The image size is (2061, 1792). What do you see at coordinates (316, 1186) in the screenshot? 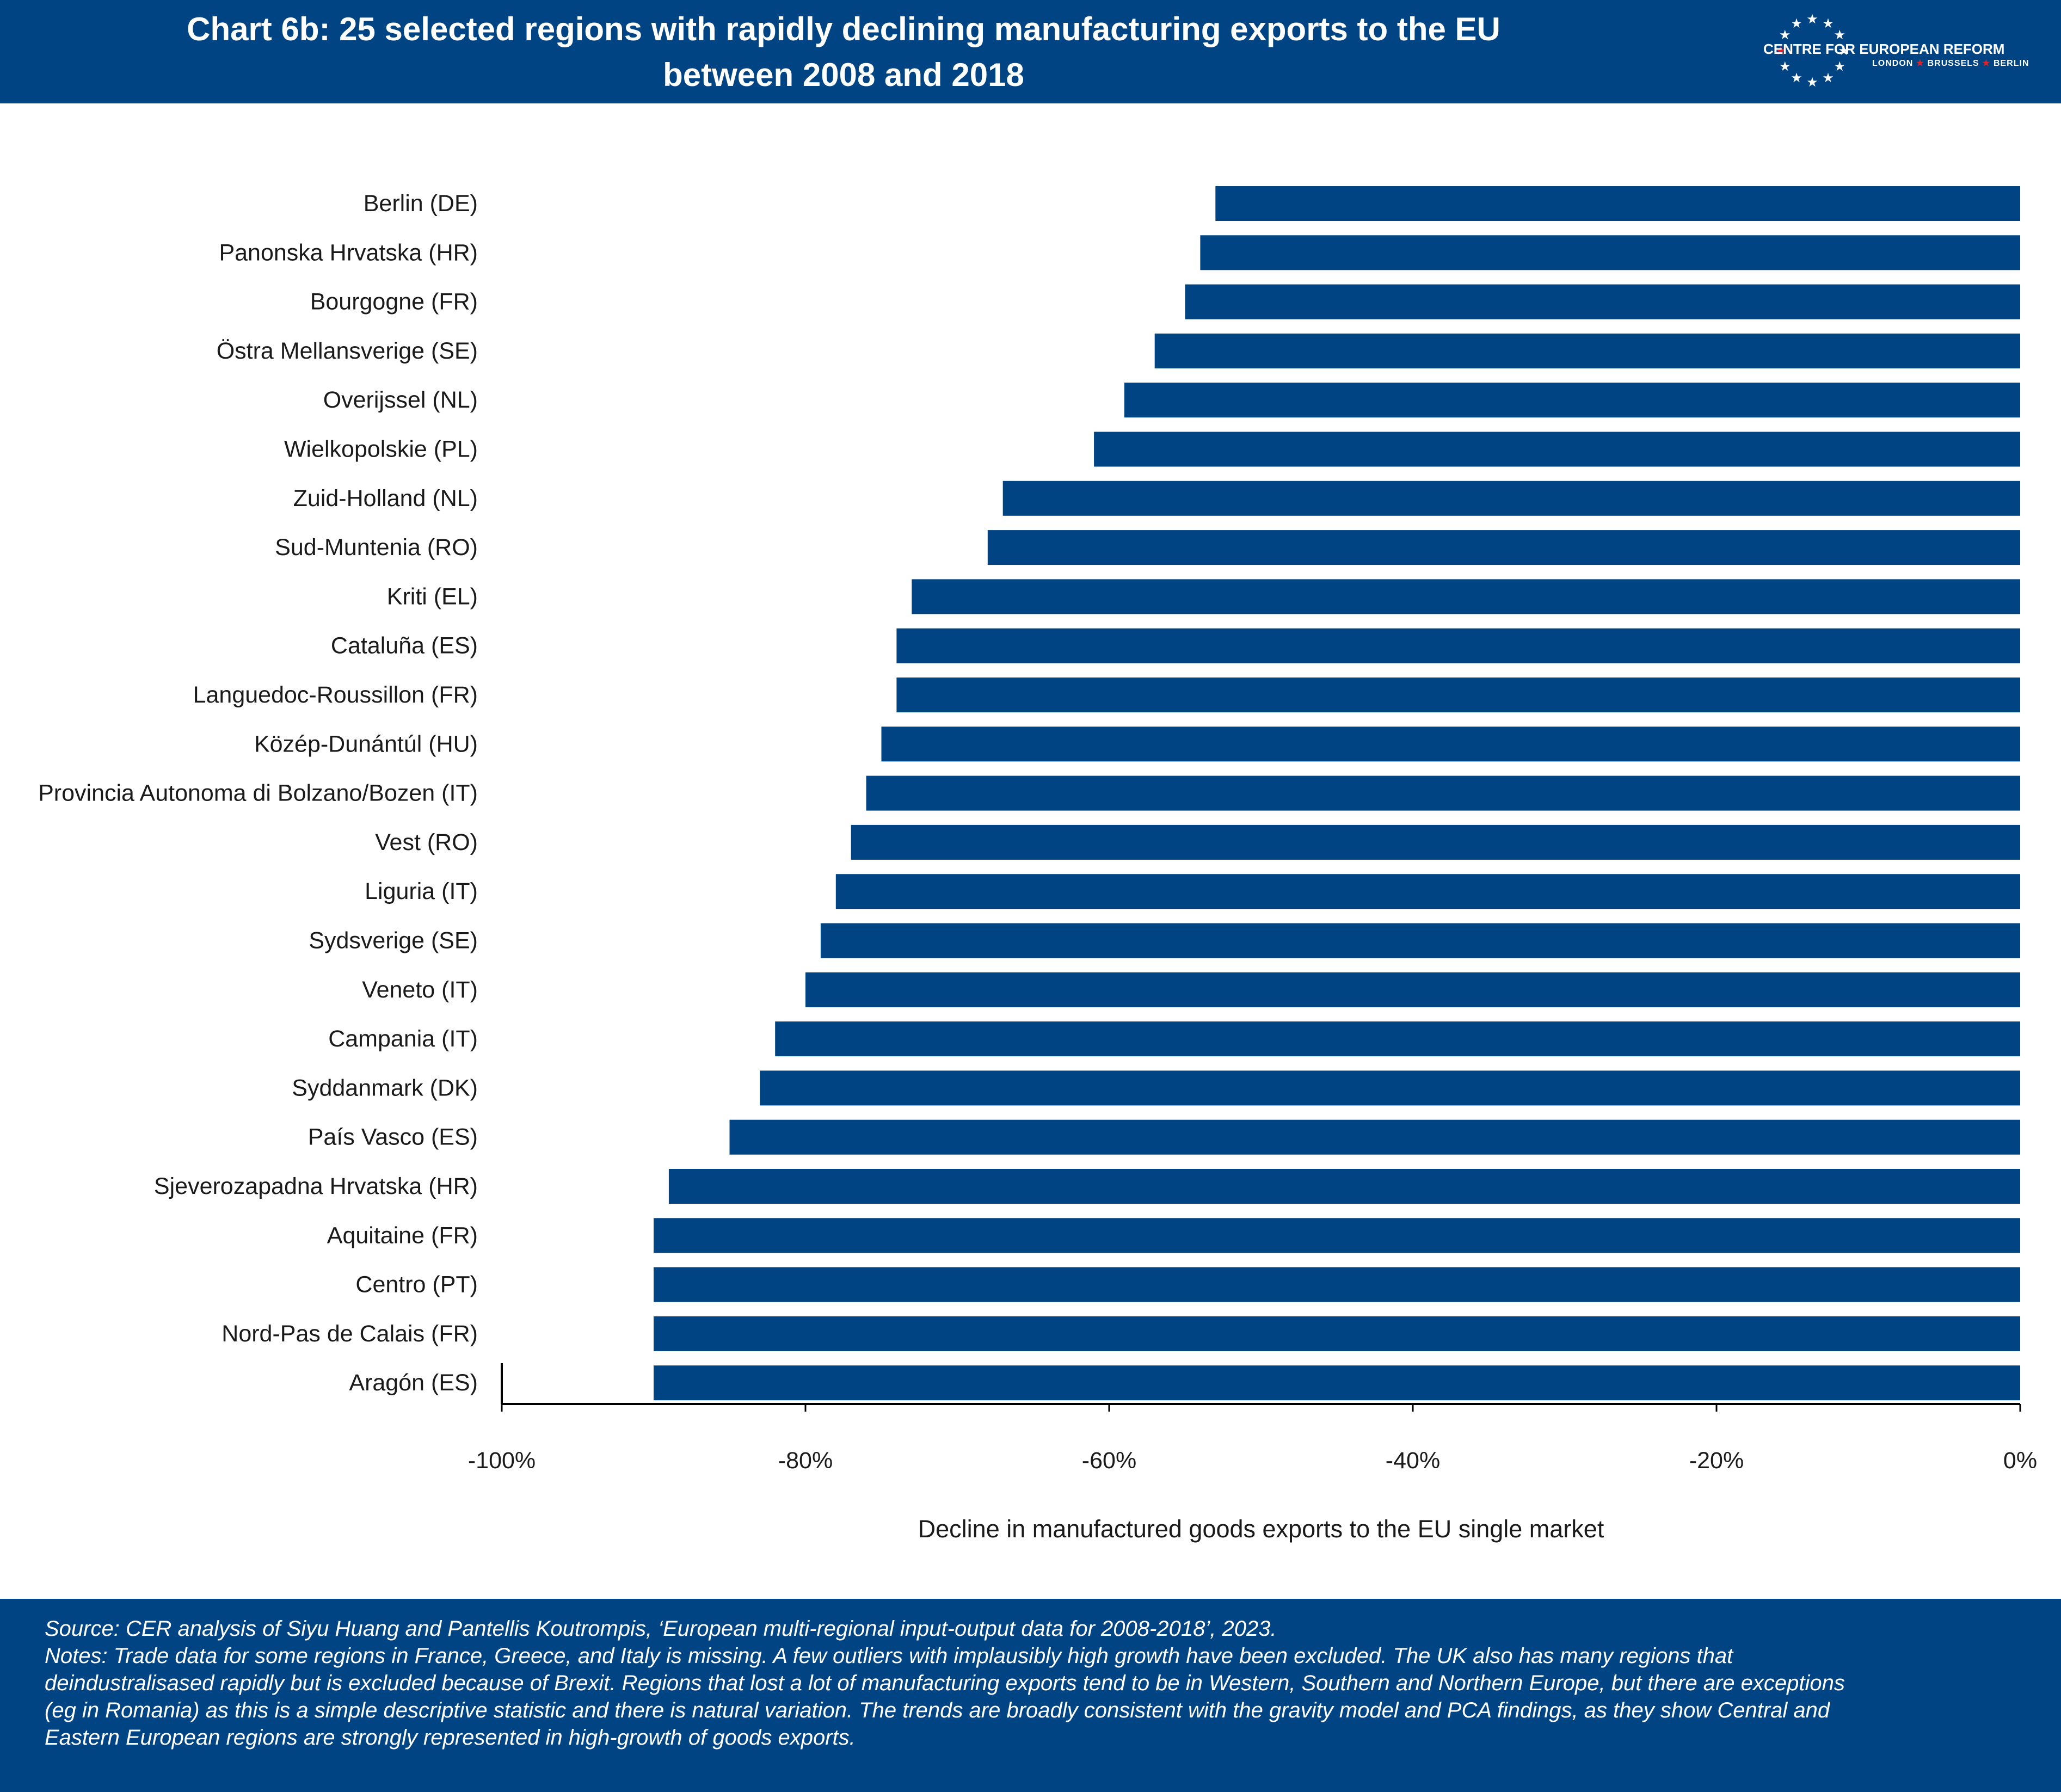
I see `category-label: Sjeverozapadna Hrvatska (HR)` at bounding box center [316, 1186].